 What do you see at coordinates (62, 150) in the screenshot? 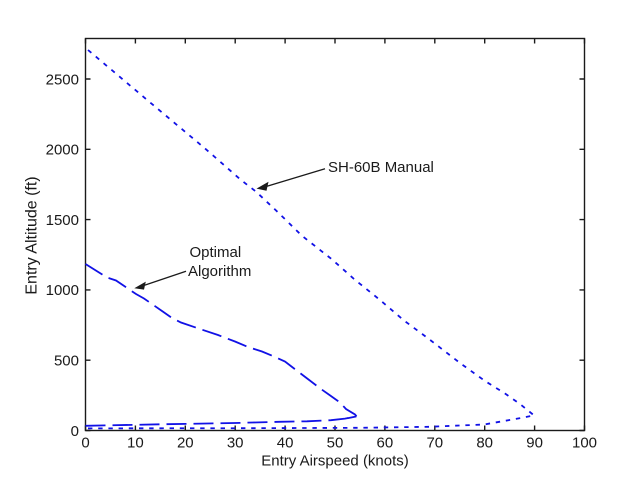
I see `svg-text: 2000` at bounding box center [62, 150].